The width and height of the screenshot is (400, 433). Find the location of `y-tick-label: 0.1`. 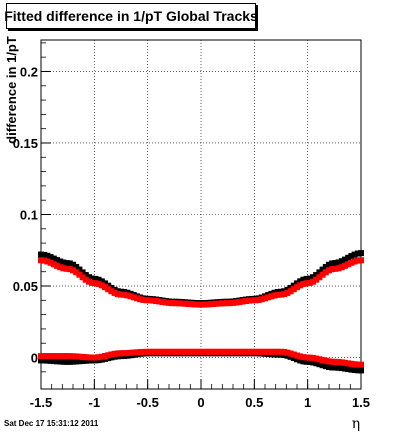

y-tick-label: 0.1 is located at coordinates (29, 215).